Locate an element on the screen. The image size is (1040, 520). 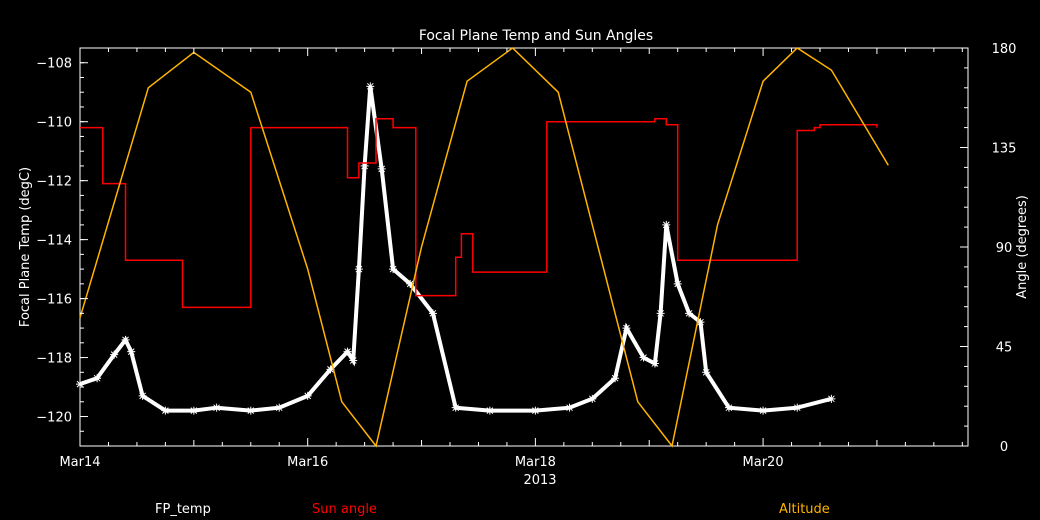
legend-fp-temp: FP_temp is located at coordinates (183, 509).